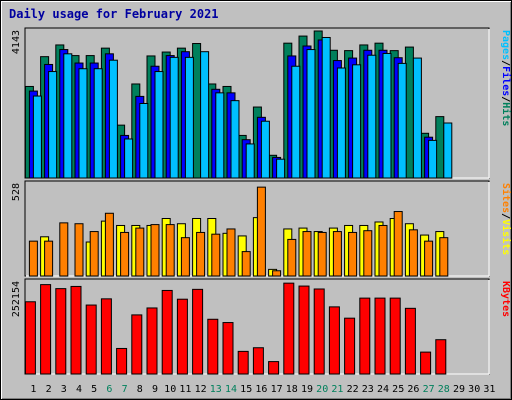 This screenshot has height=400, width=512. Describe the element at coordinates (246, 389) in the screenshot. I see `day-label-15: 15` at that location.